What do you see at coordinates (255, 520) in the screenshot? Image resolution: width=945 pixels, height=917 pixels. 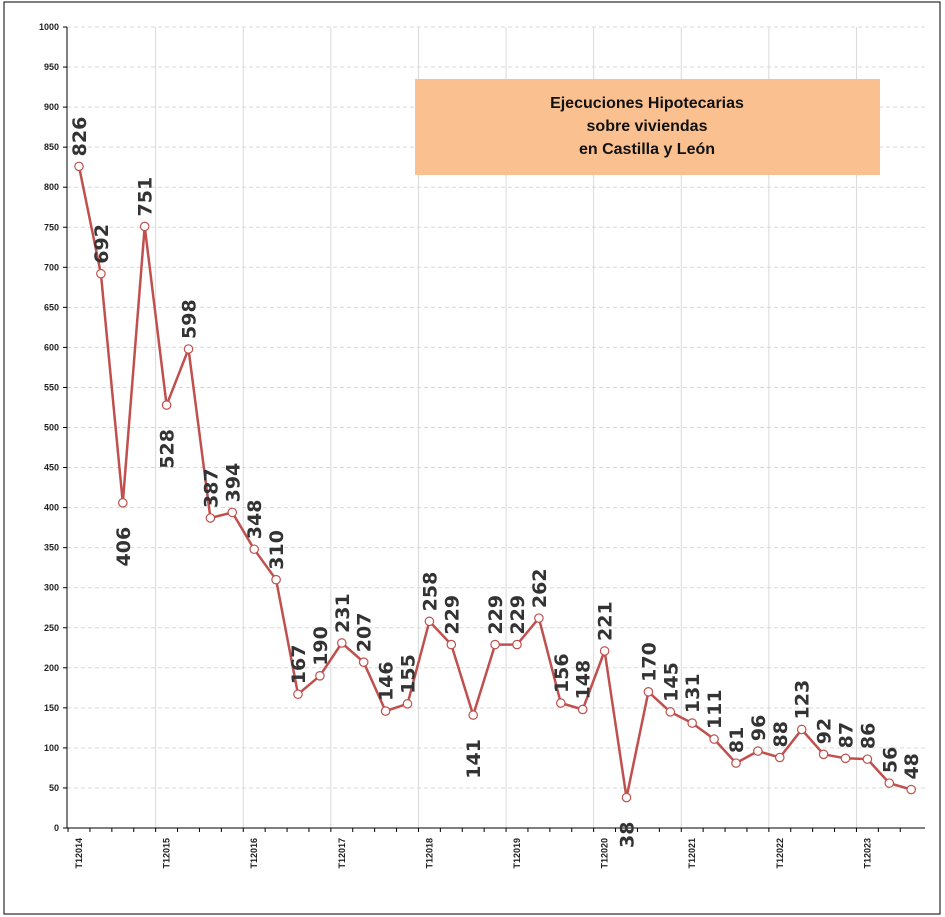 I see `data-label: 348` at bounding box center [255, 520].